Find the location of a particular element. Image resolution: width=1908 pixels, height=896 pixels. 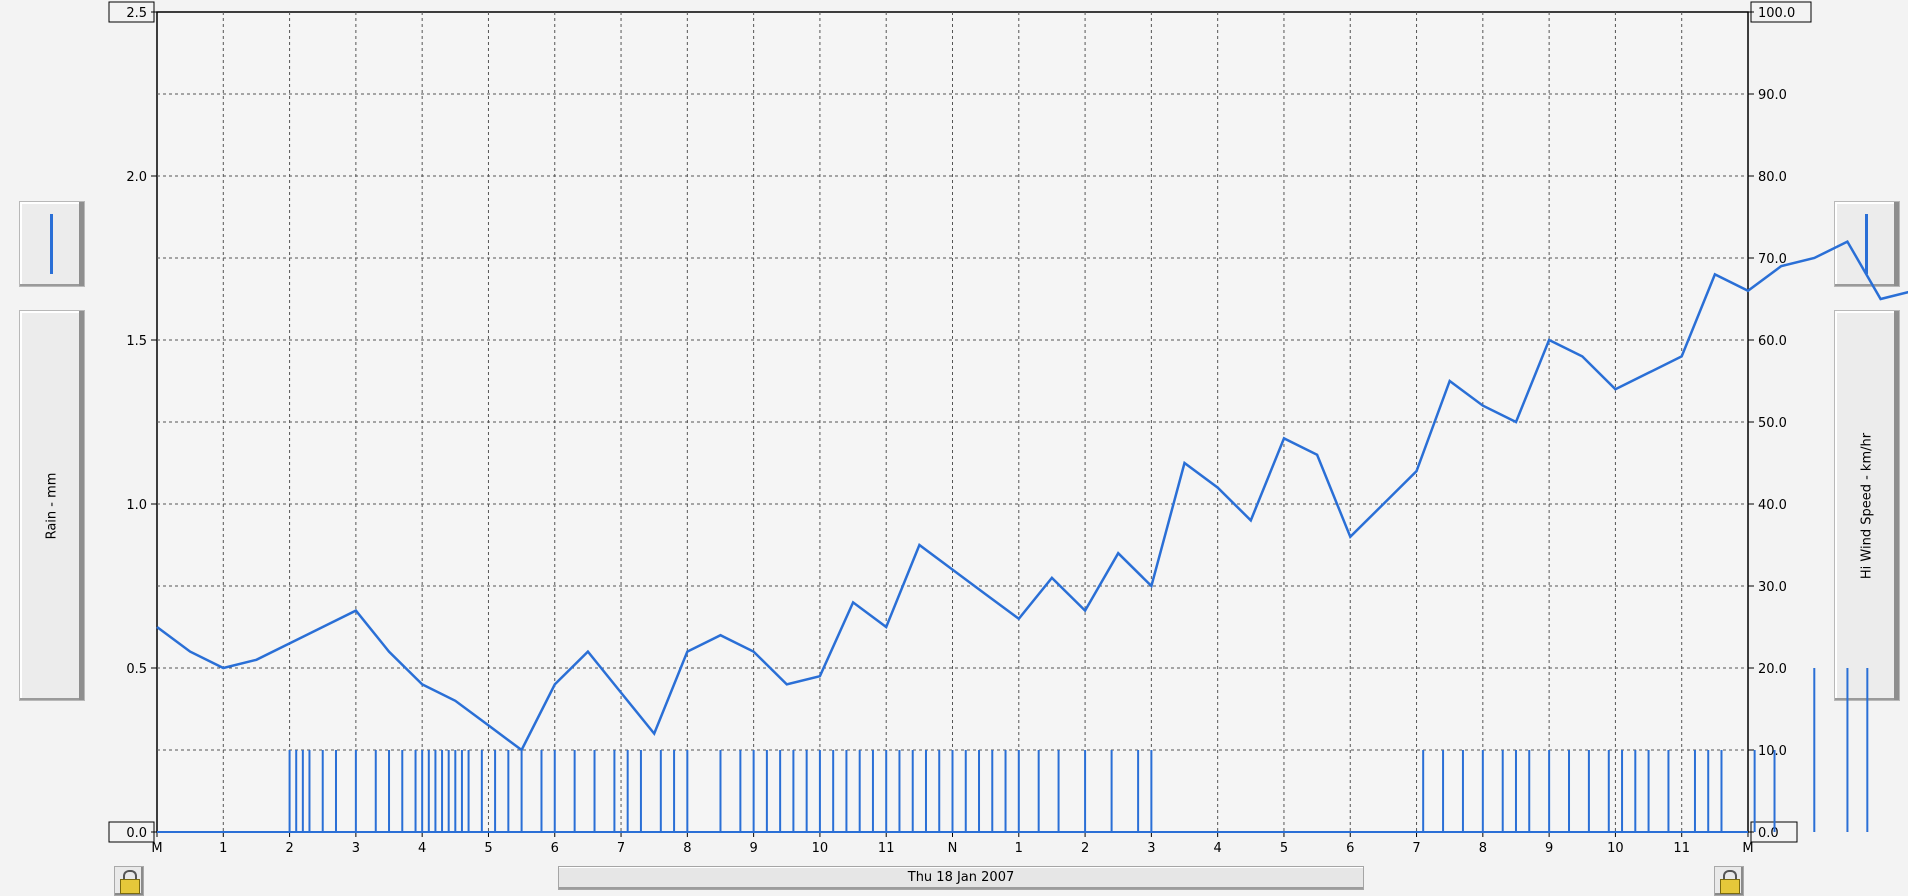

y-left-tick-label: 1.0 is located at coordinates (136, 505).